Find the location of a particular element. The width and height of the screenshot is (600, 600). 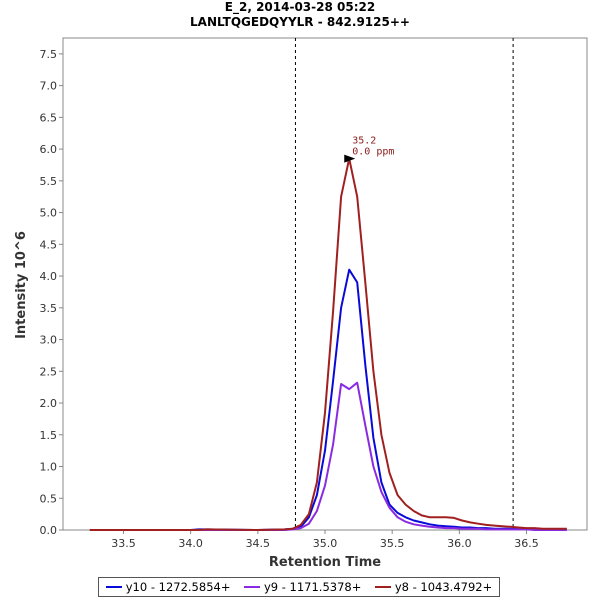

y-tick-label: 0.5 is located at coordinates (49, 498).